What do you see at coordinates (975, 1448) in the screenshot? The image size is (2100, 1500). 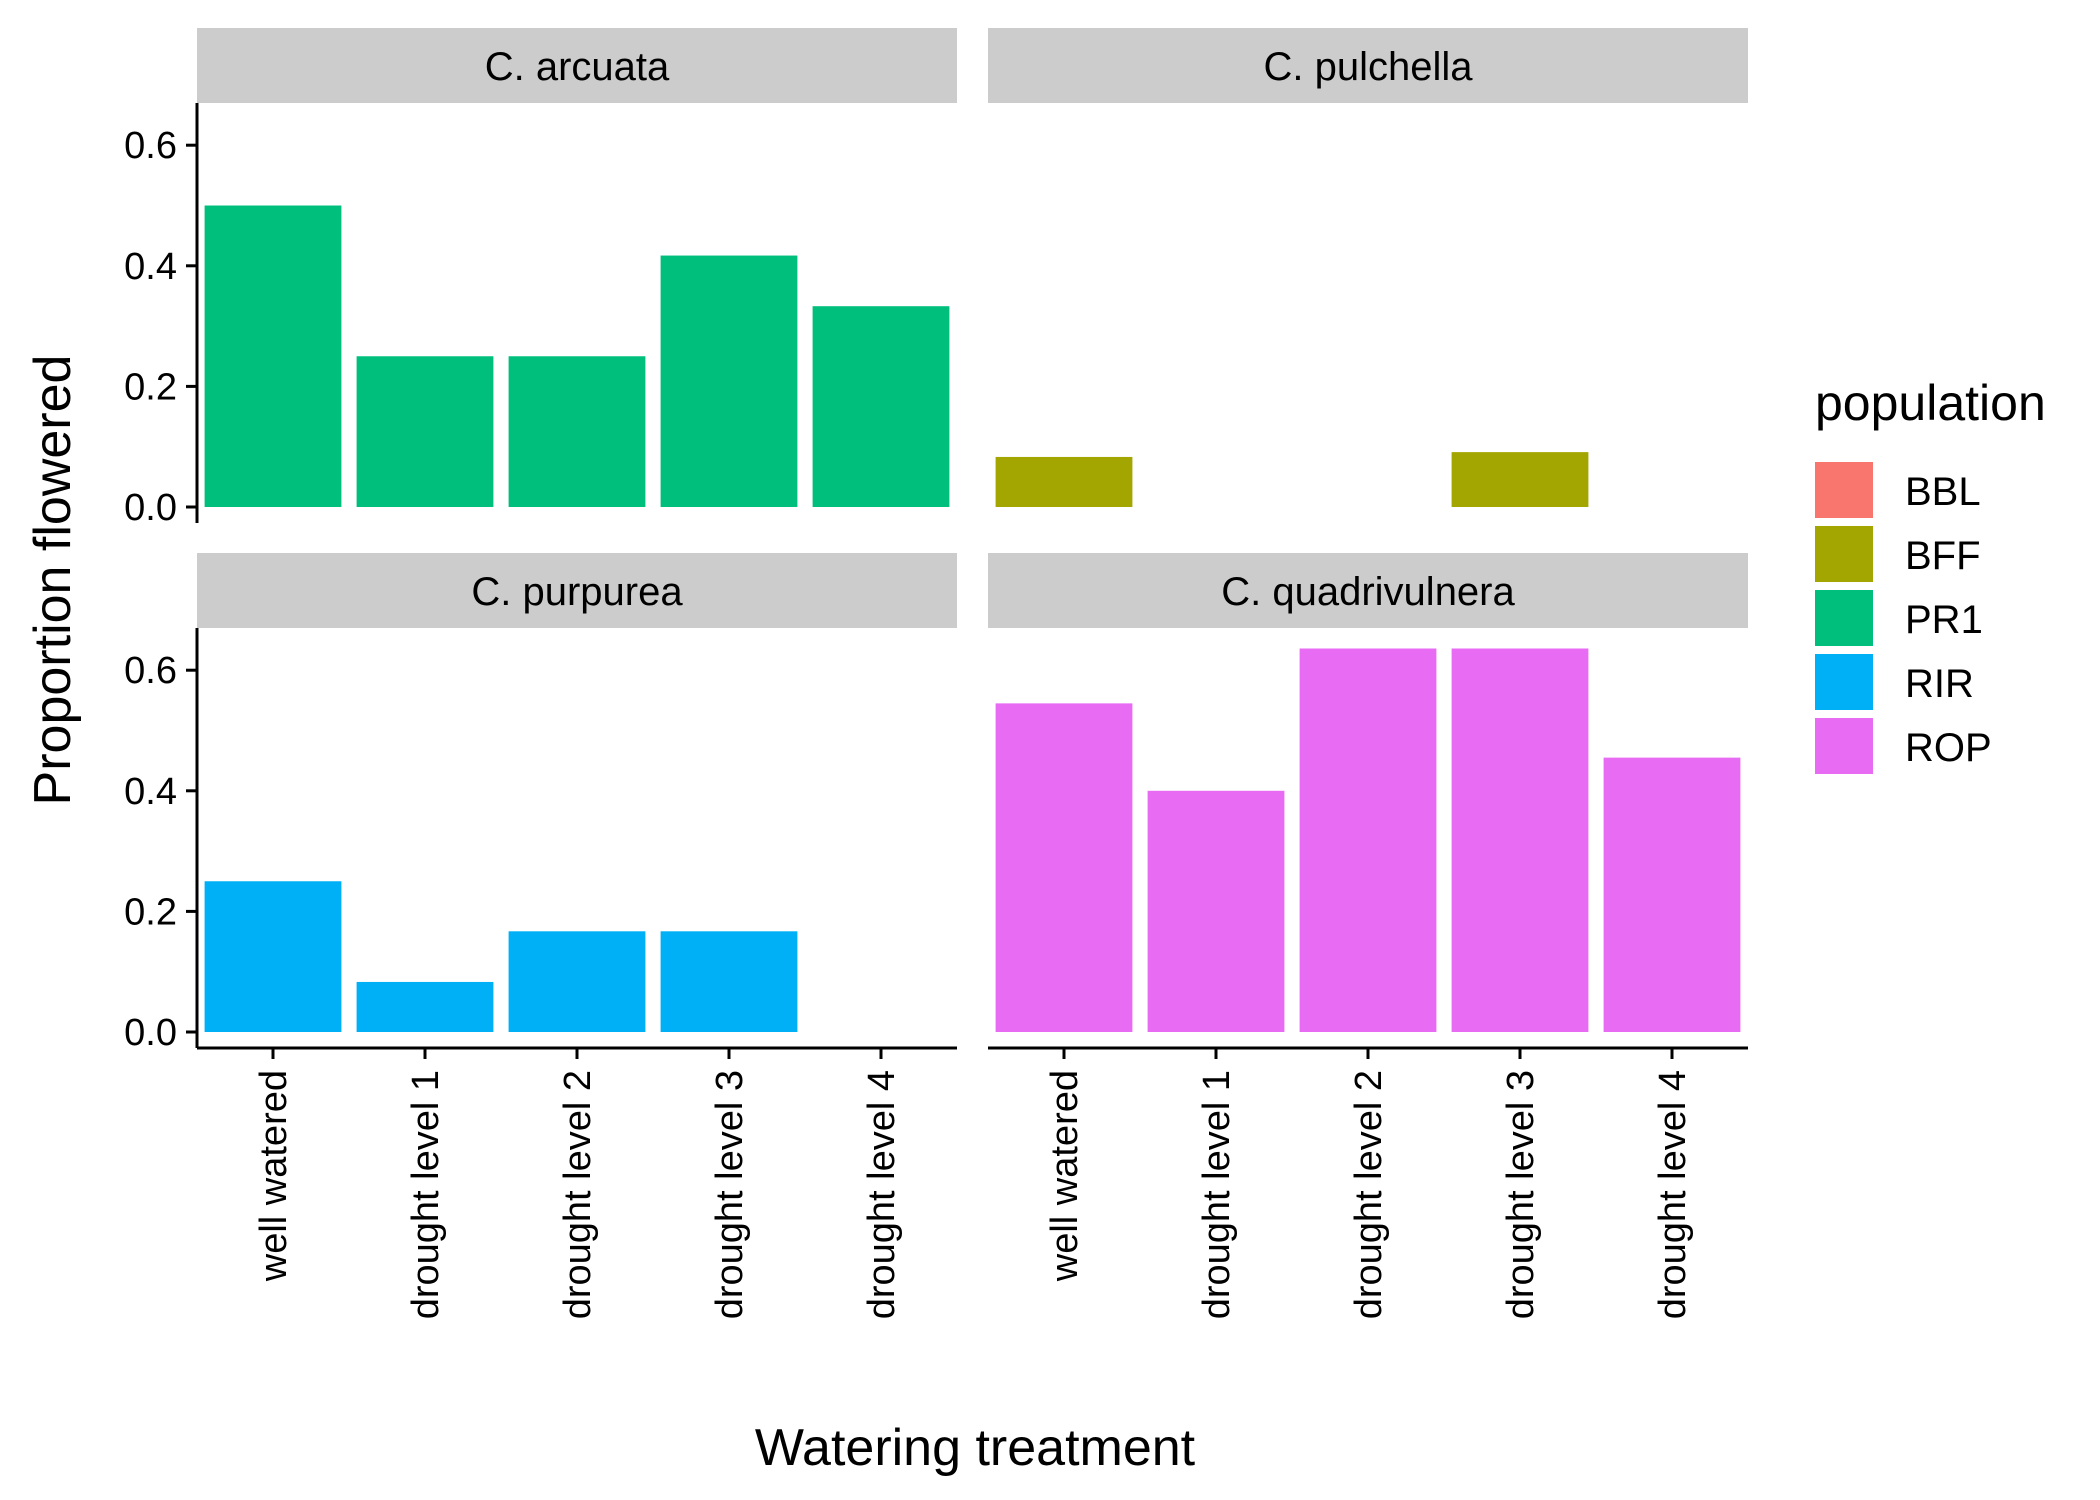 I see `x-axis-title: Watering treatment` at bounding box center [975, 1448].